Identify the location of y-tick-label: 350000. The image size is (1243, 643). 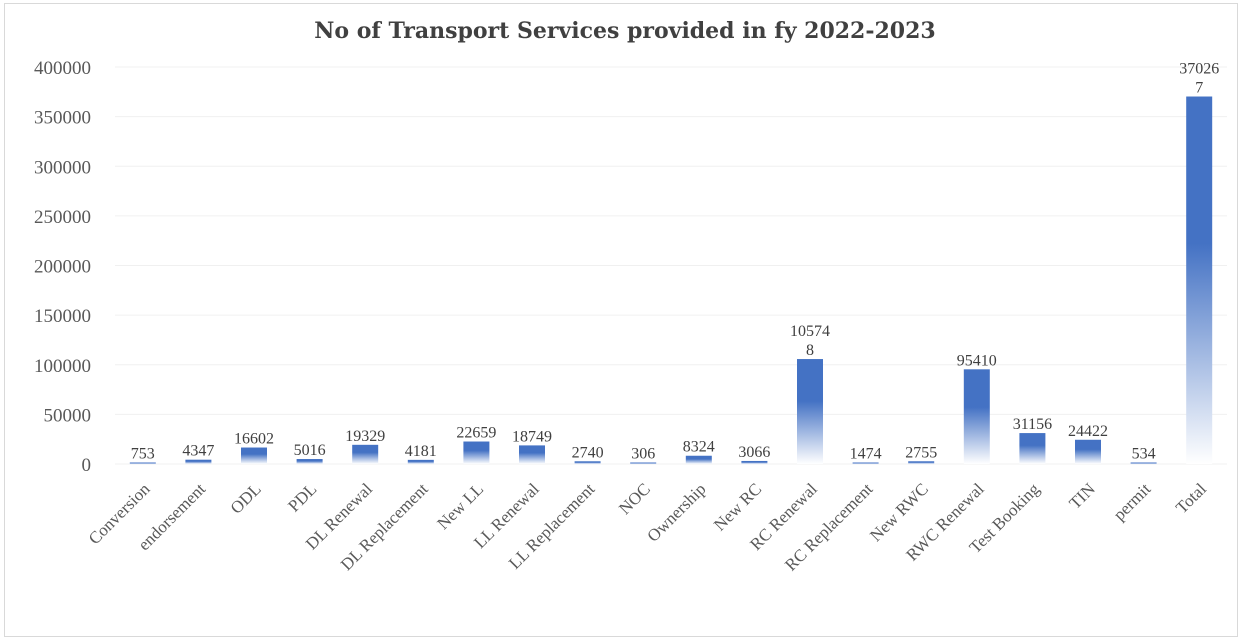
(62, 118).